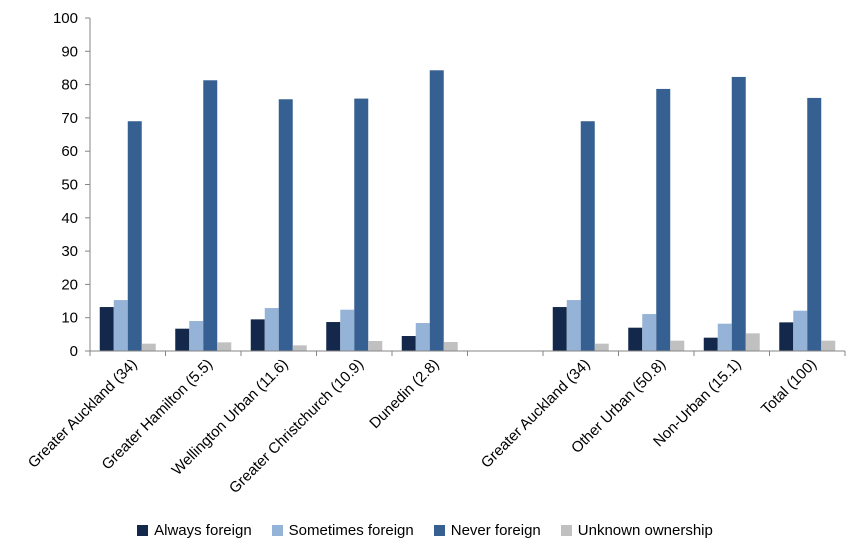 The height and width of the screenshot is (546, 850). Describe the element at coordinates (203, 530) in the screenshot. I see `legend-label: Always foreign` at that location.